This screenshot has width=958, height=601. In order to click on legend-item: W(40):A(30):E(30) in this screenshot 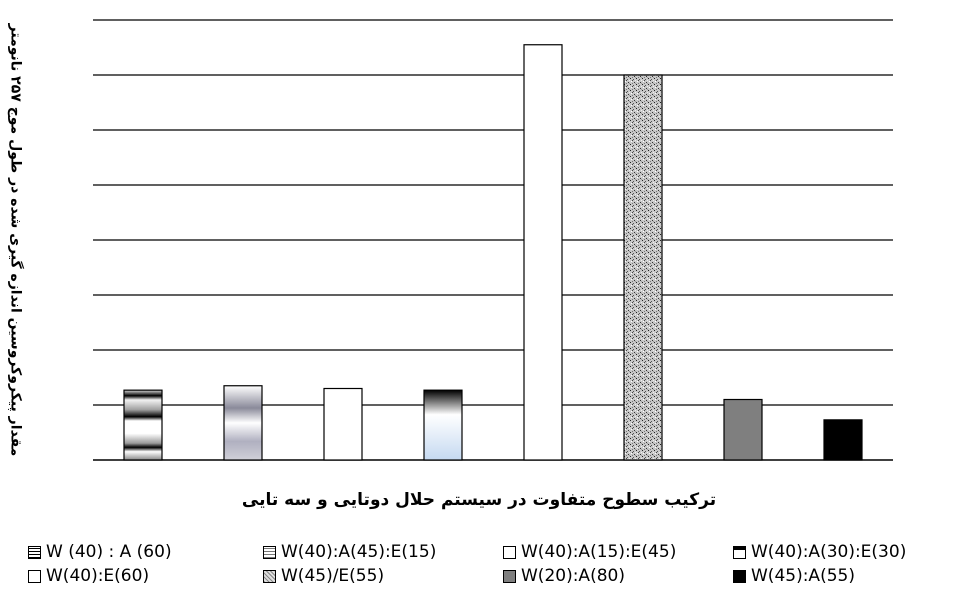, I will do `click(845, 552)`.